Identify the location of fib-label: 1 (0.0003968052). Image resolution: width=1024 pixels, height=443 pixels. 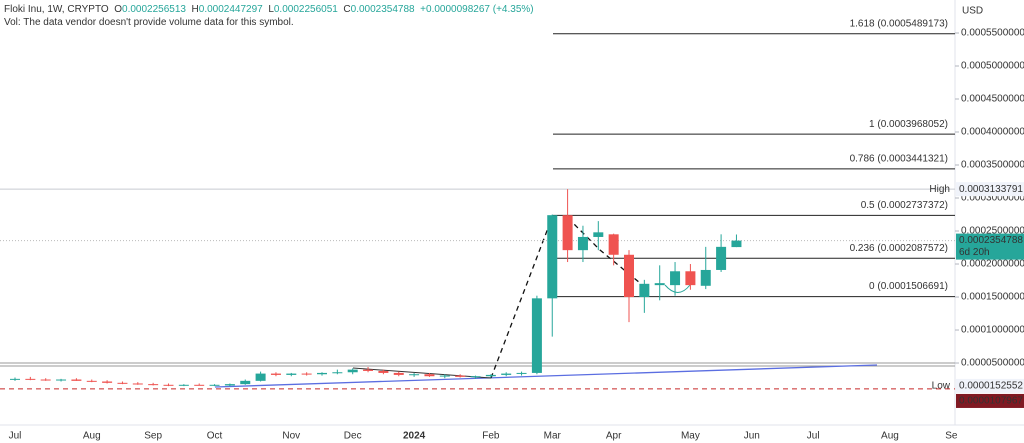
(908, 124).